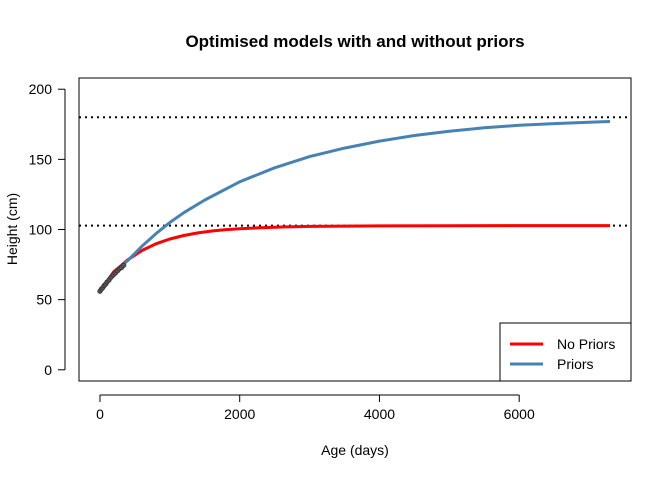  Describe the element at coordinates (575, 364) in the screenshot. I see `legend-label-1: Priors` at that location.